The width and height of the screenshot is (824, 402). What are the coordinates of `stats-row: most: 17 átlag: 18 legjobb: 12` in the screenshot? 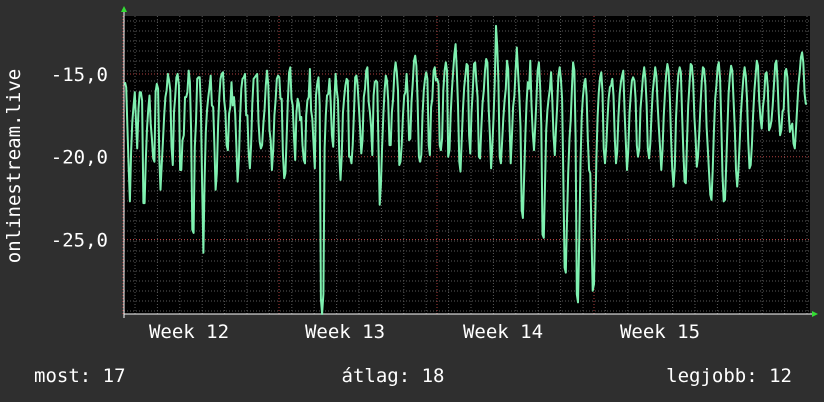 It's located at (413, 376).